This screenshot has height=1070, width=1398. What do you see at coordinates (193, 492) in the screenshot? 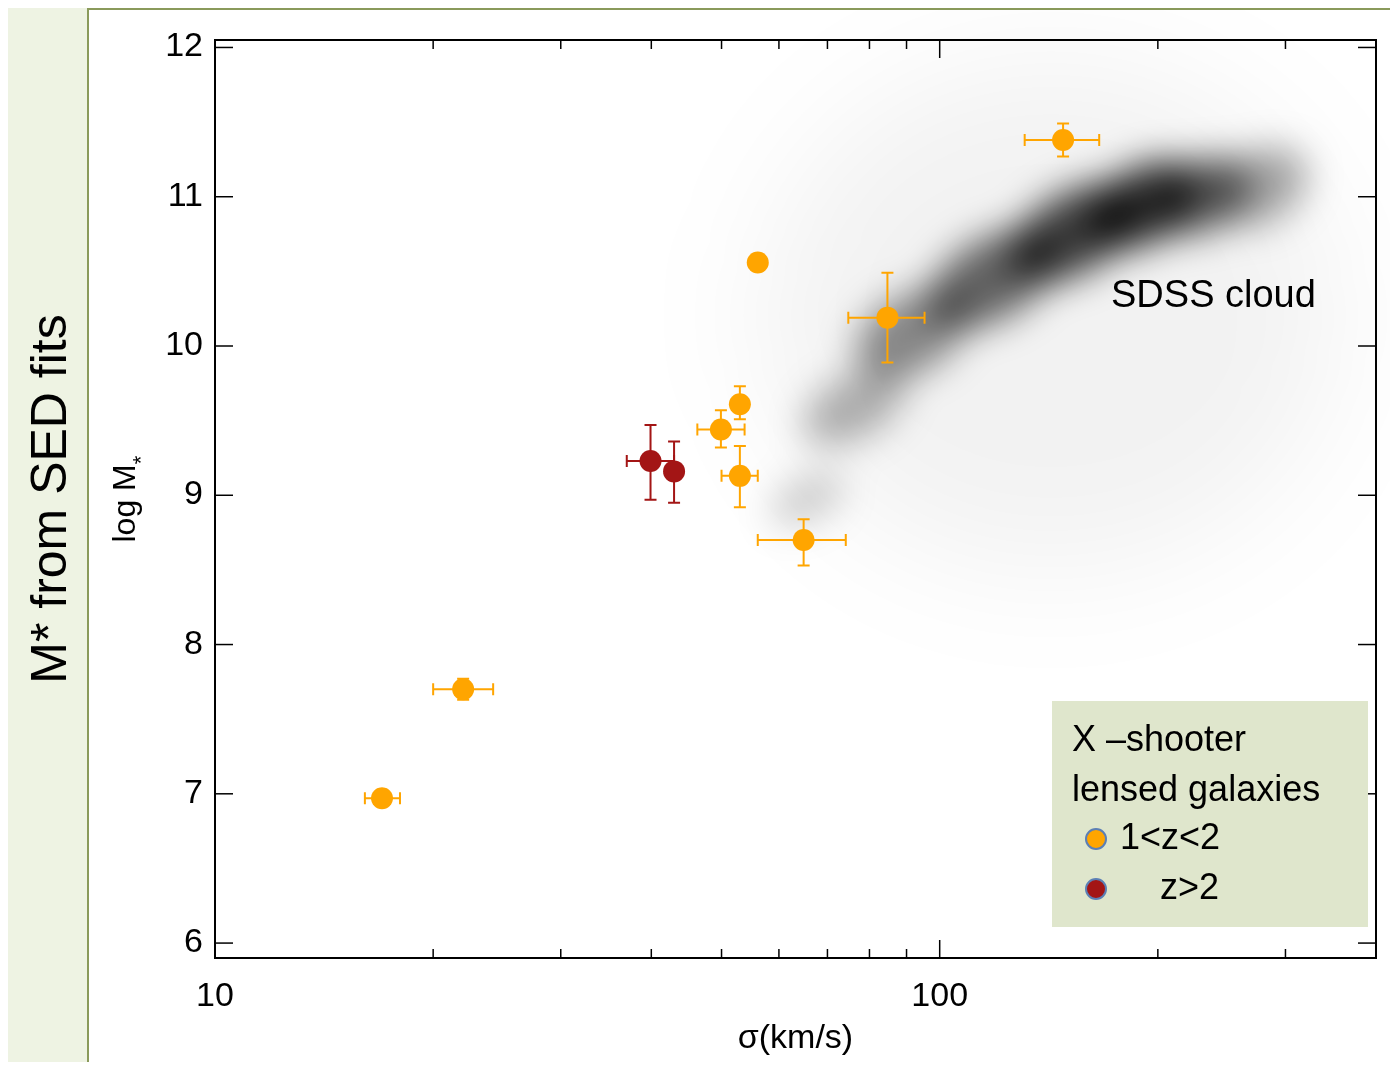
I see `y-tick-label: 9` at bounding box center [193, 492].